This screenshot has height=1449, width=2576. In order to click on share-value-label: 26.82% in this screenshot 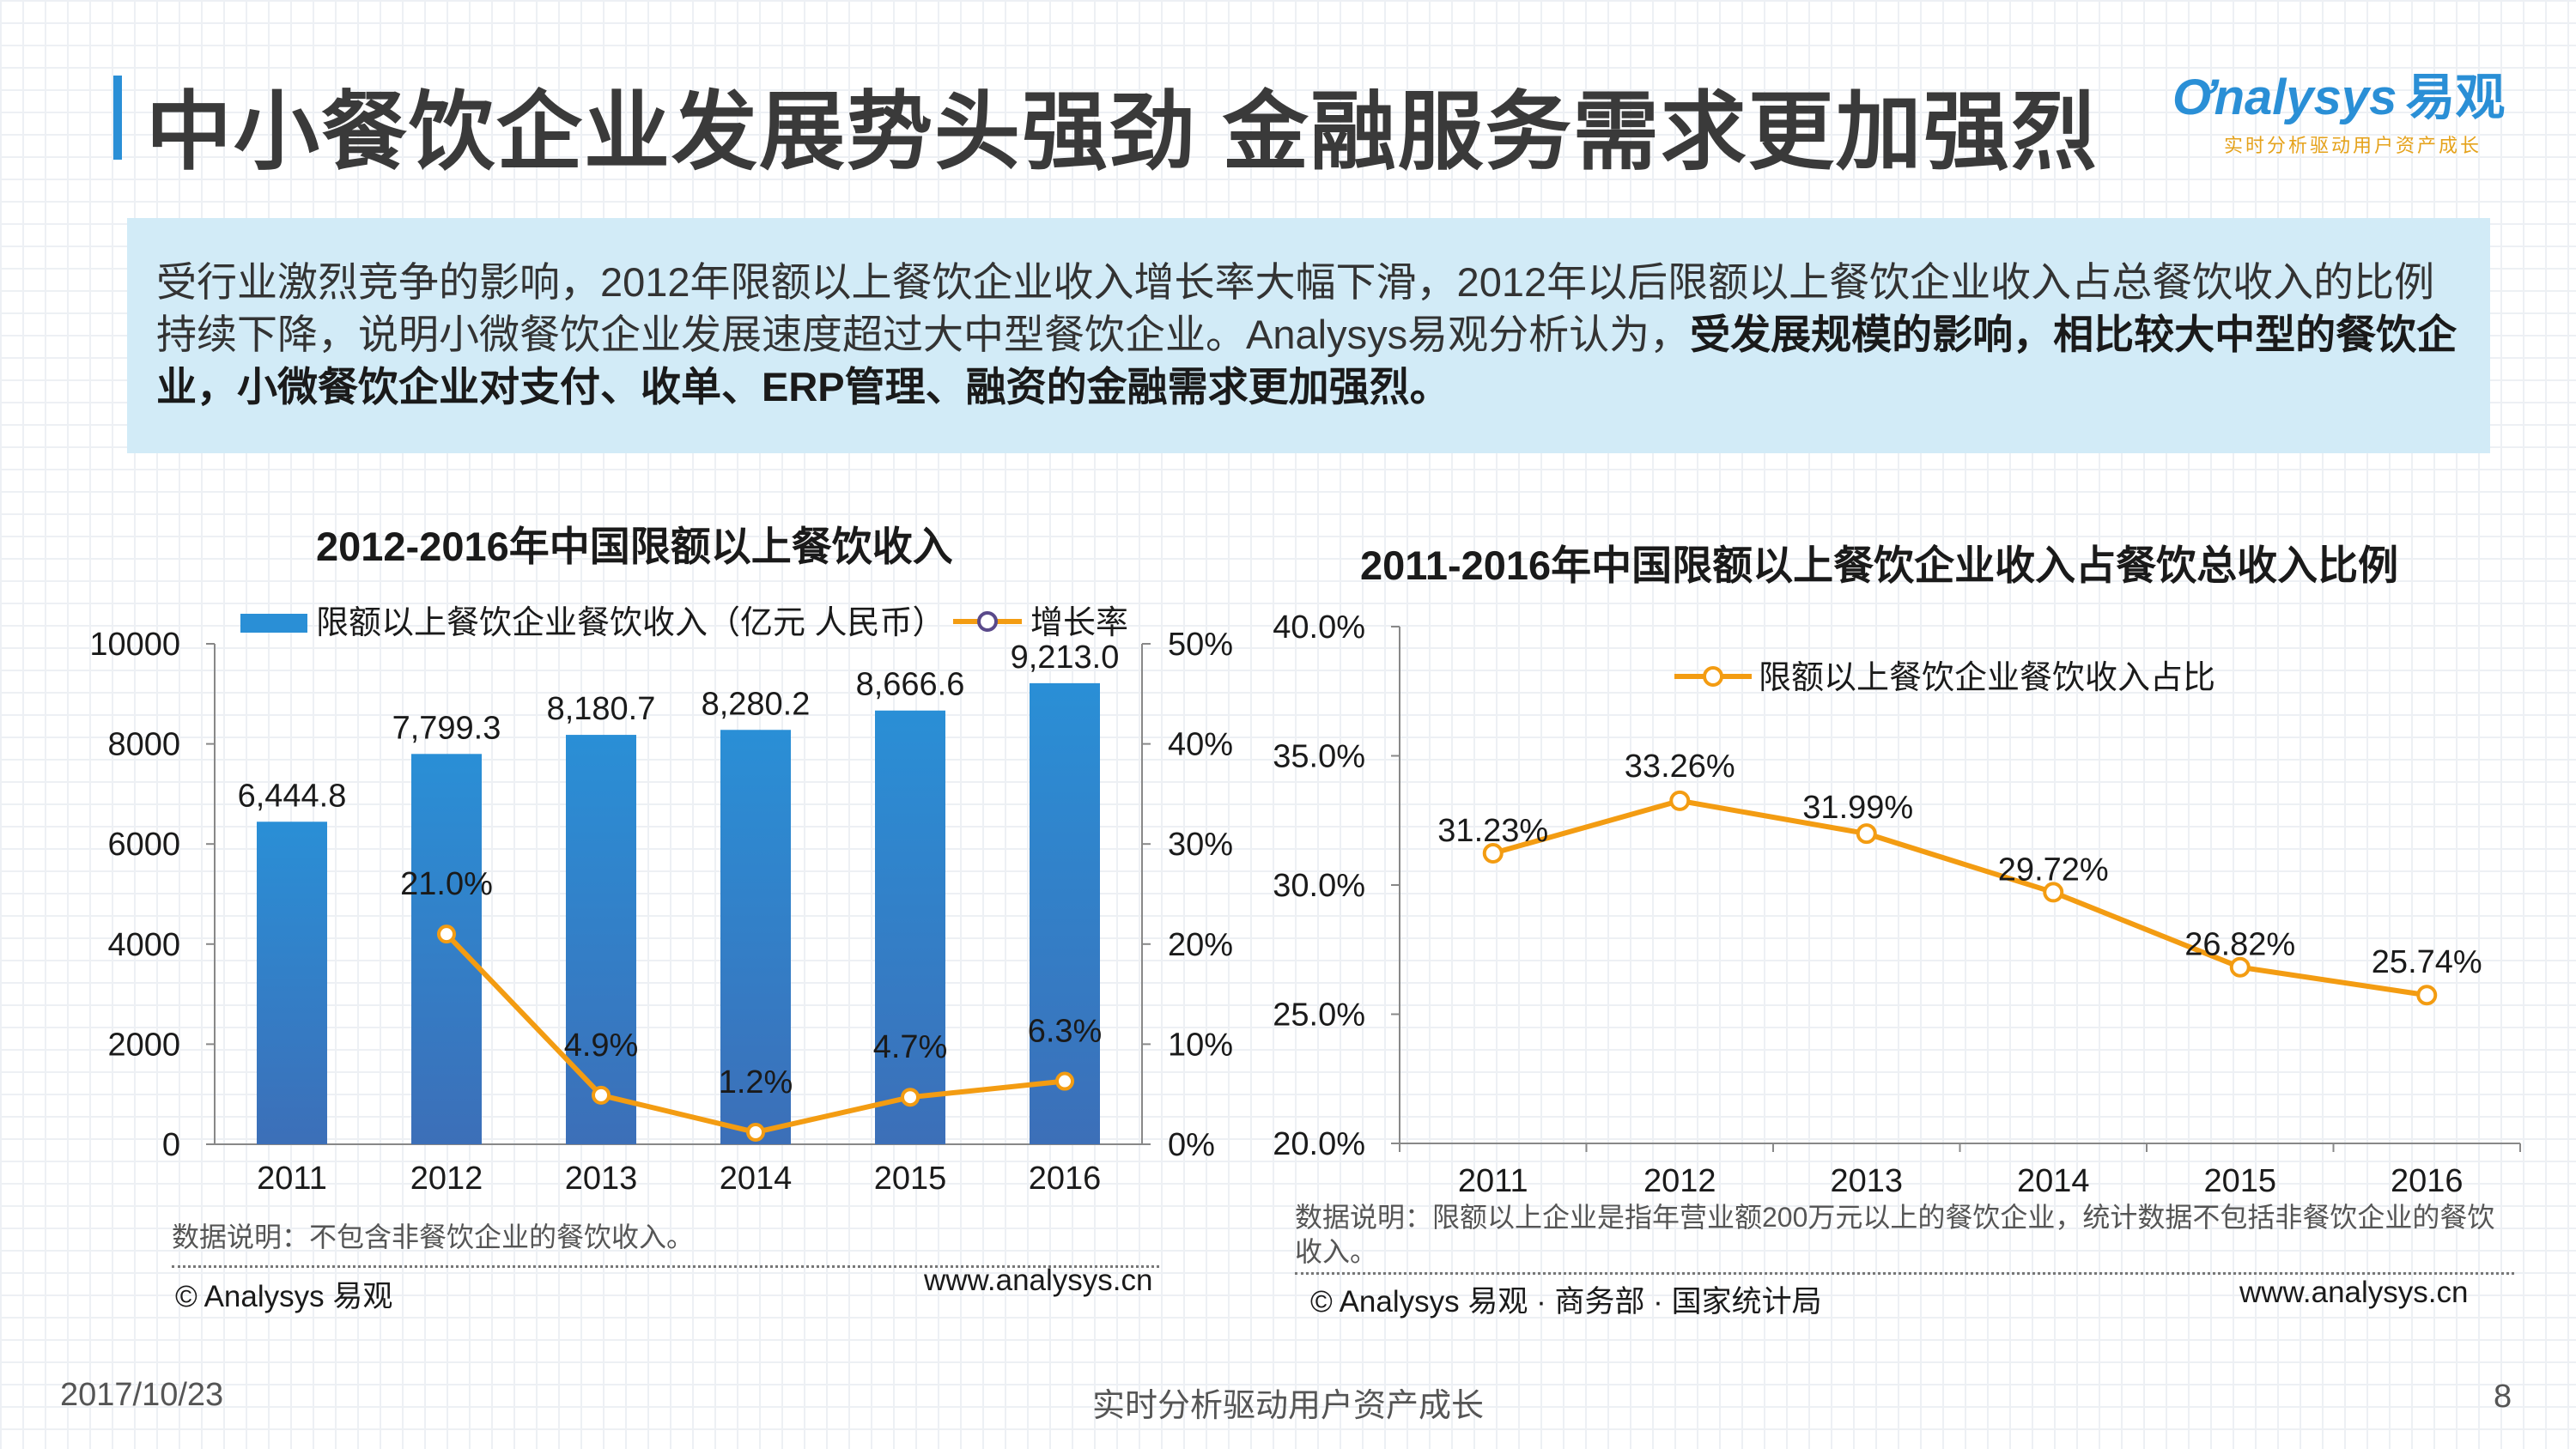, I will do `click(2239, 945)`.